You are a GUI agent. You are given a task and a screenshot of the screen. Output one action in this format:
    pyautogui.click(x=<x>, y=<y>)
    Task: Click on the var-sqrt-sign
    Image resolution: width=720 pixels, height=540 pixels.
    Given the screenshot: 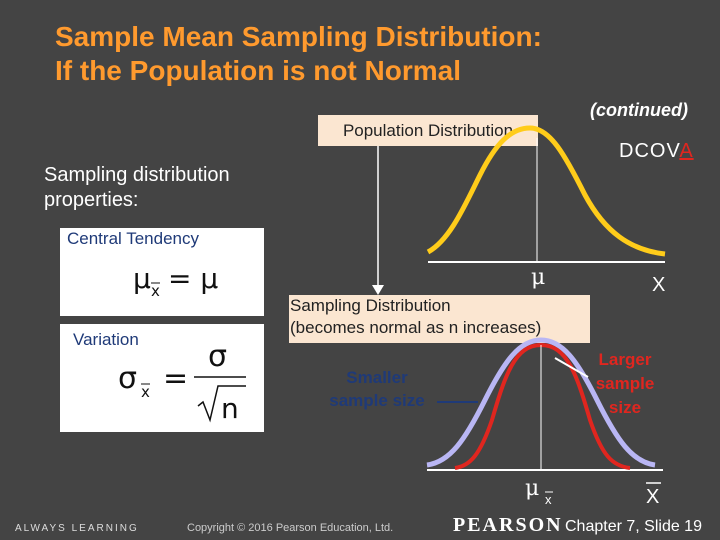 What is the action you would take?
    pyautogui.click(x=221, y=404)
    